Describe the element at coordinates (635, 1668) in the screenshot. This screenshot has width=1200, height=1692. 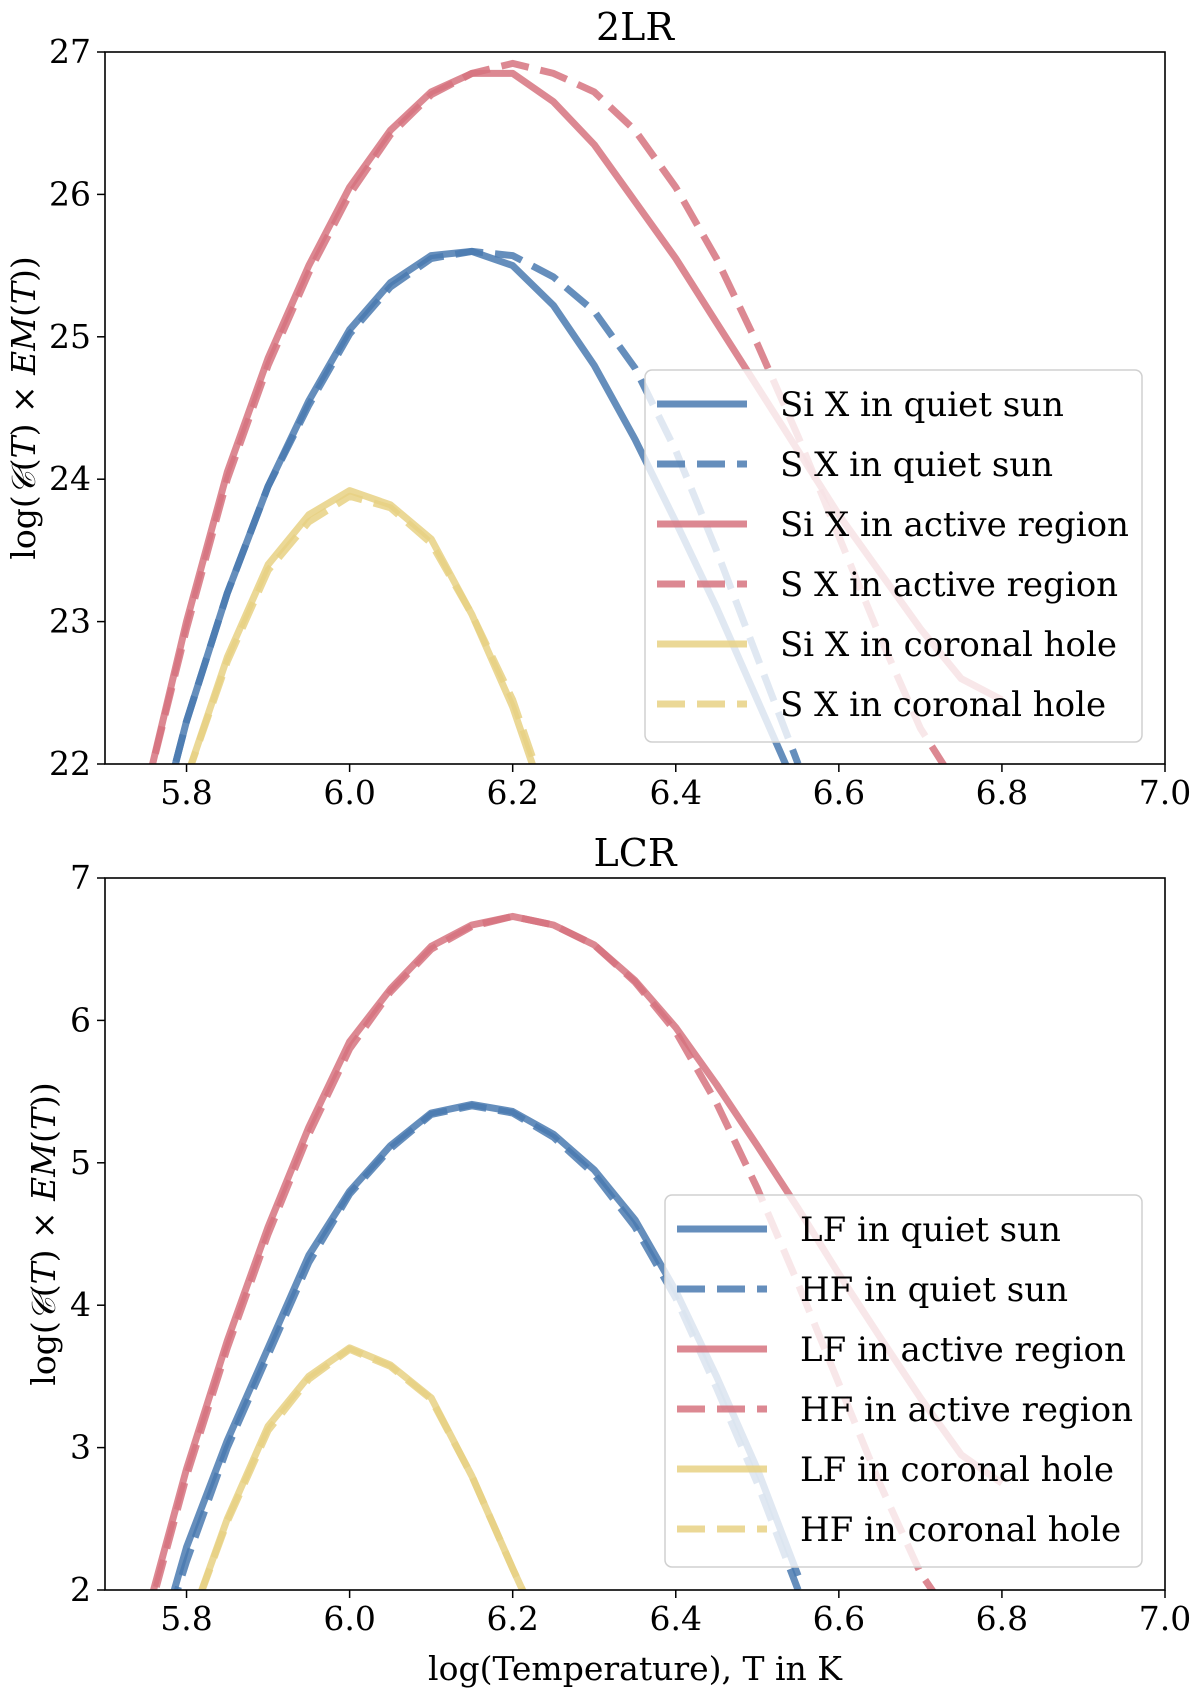
I see `x-axis-label: log(Temperature), T in K` at that location.